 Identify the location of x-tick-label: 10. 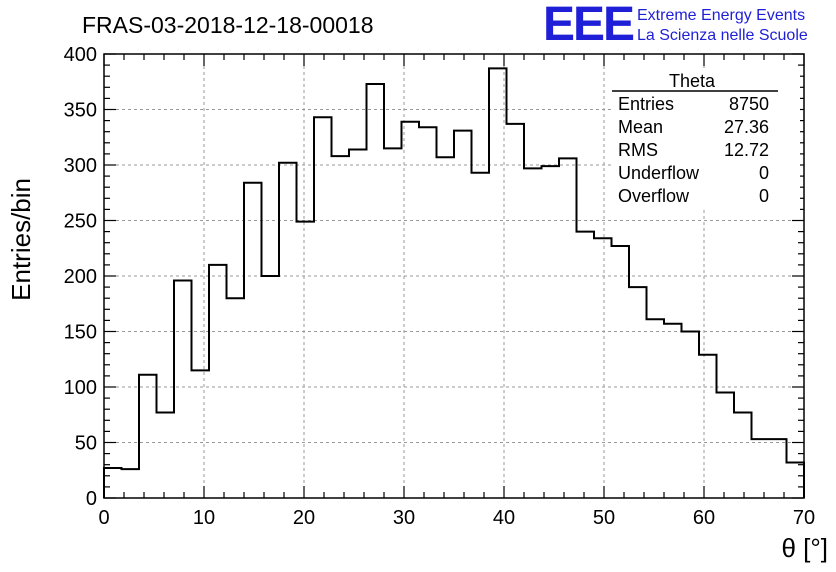
(204, 518).